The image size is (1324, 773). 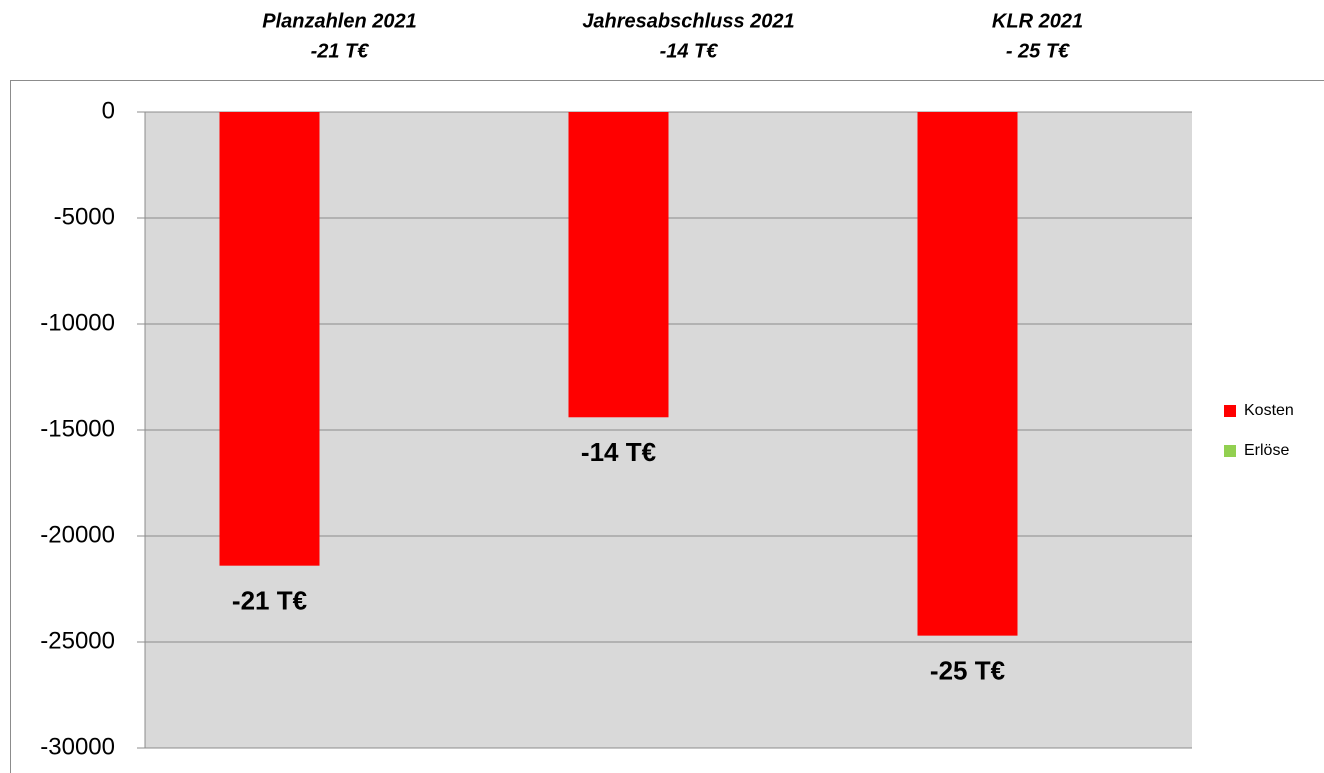 What do you see at coordinates (108, 110) in the screenshot?
I see `y-tick-label: 0` at bounding box center [108, 110].